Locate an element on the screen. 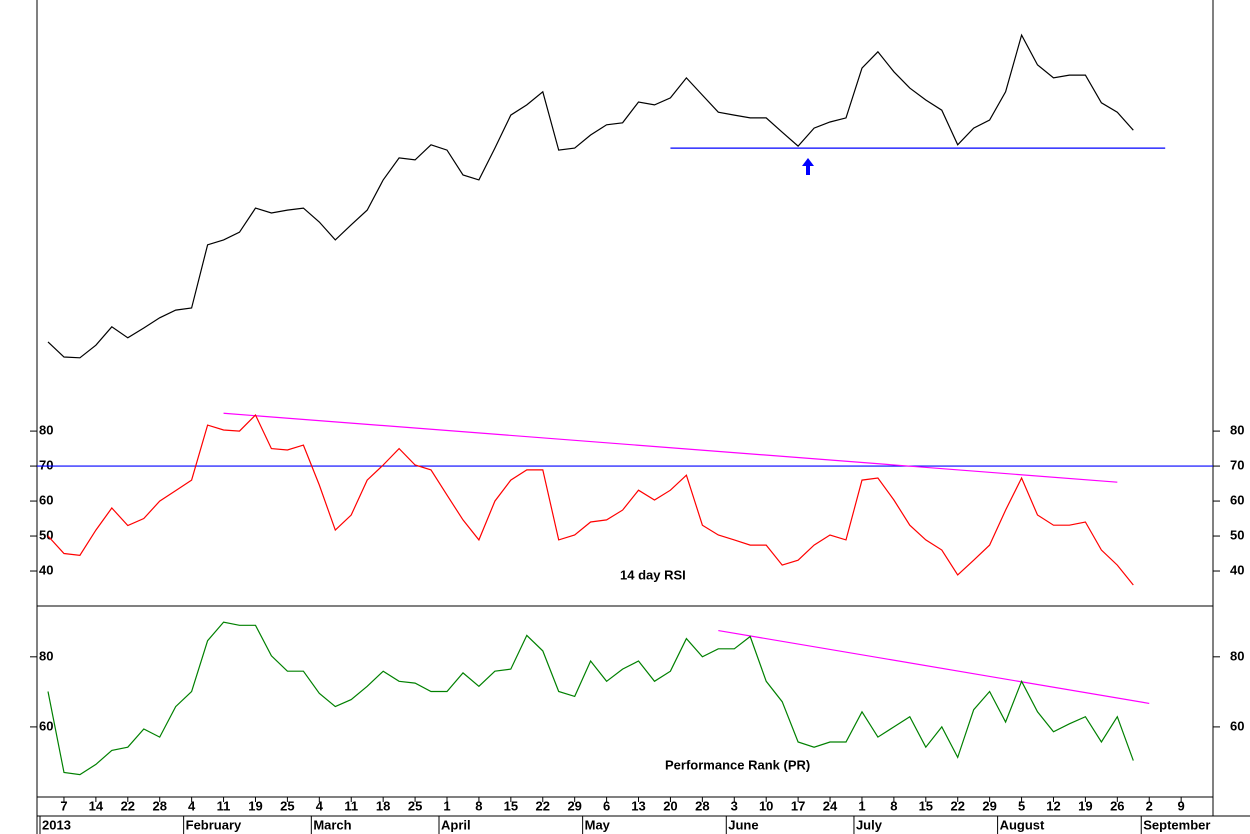 This screenshot has width=1250, height=834. x-tick-label: 26 is located at coordinates (1117, 805).